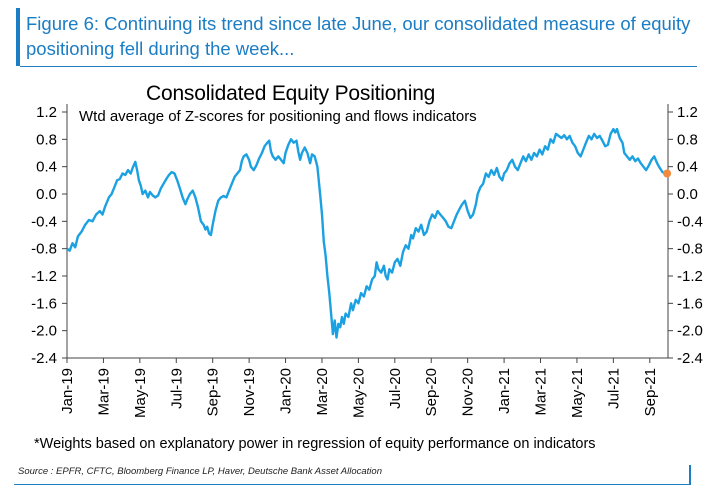 The height and width of the screenshot is (497, 716). Describe the element at coordinates (395, 388) in the screenshot. I see `x-tick-label: Jul-20` at that location.